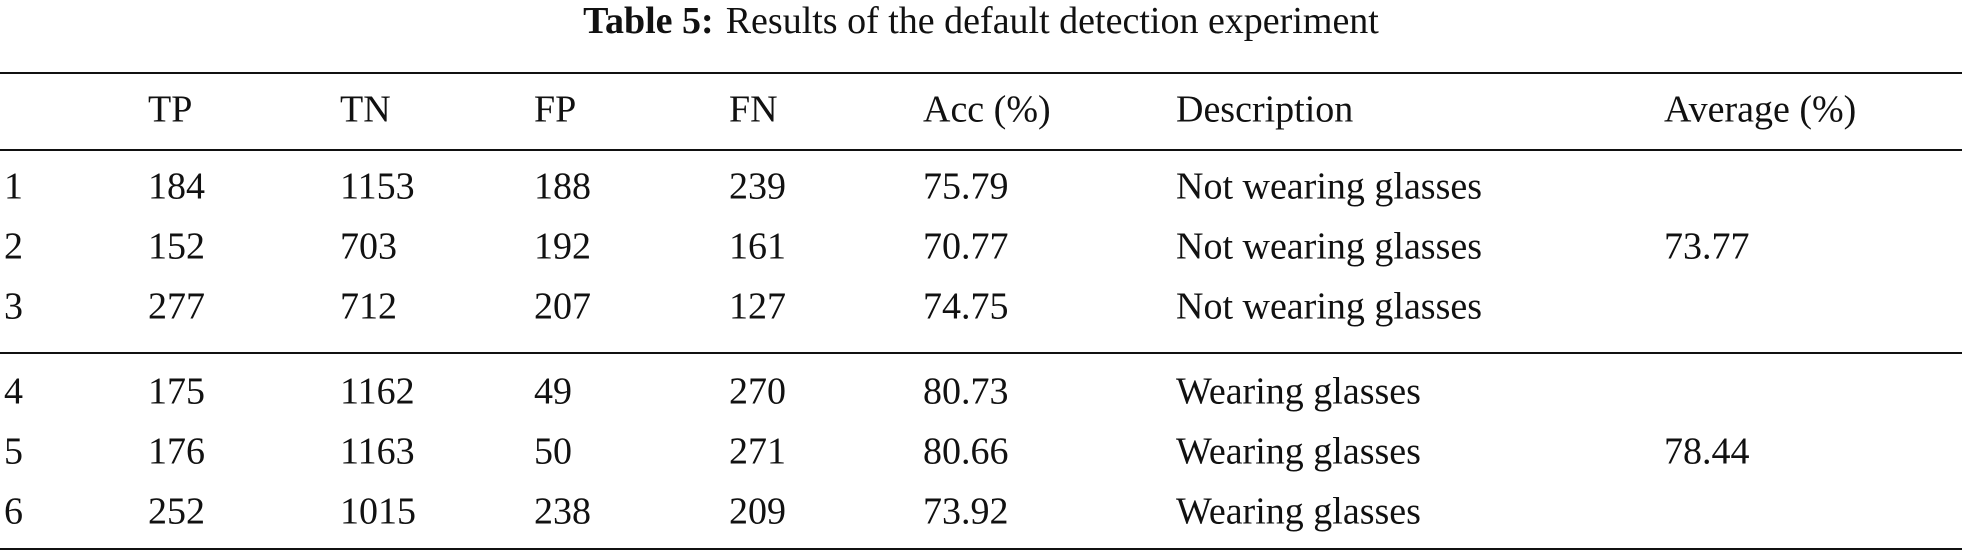  What do you see at coordinates (1707, 247) in the screenshot?
I see `average-cell: 73.77` at bounding box center [1707, 247].